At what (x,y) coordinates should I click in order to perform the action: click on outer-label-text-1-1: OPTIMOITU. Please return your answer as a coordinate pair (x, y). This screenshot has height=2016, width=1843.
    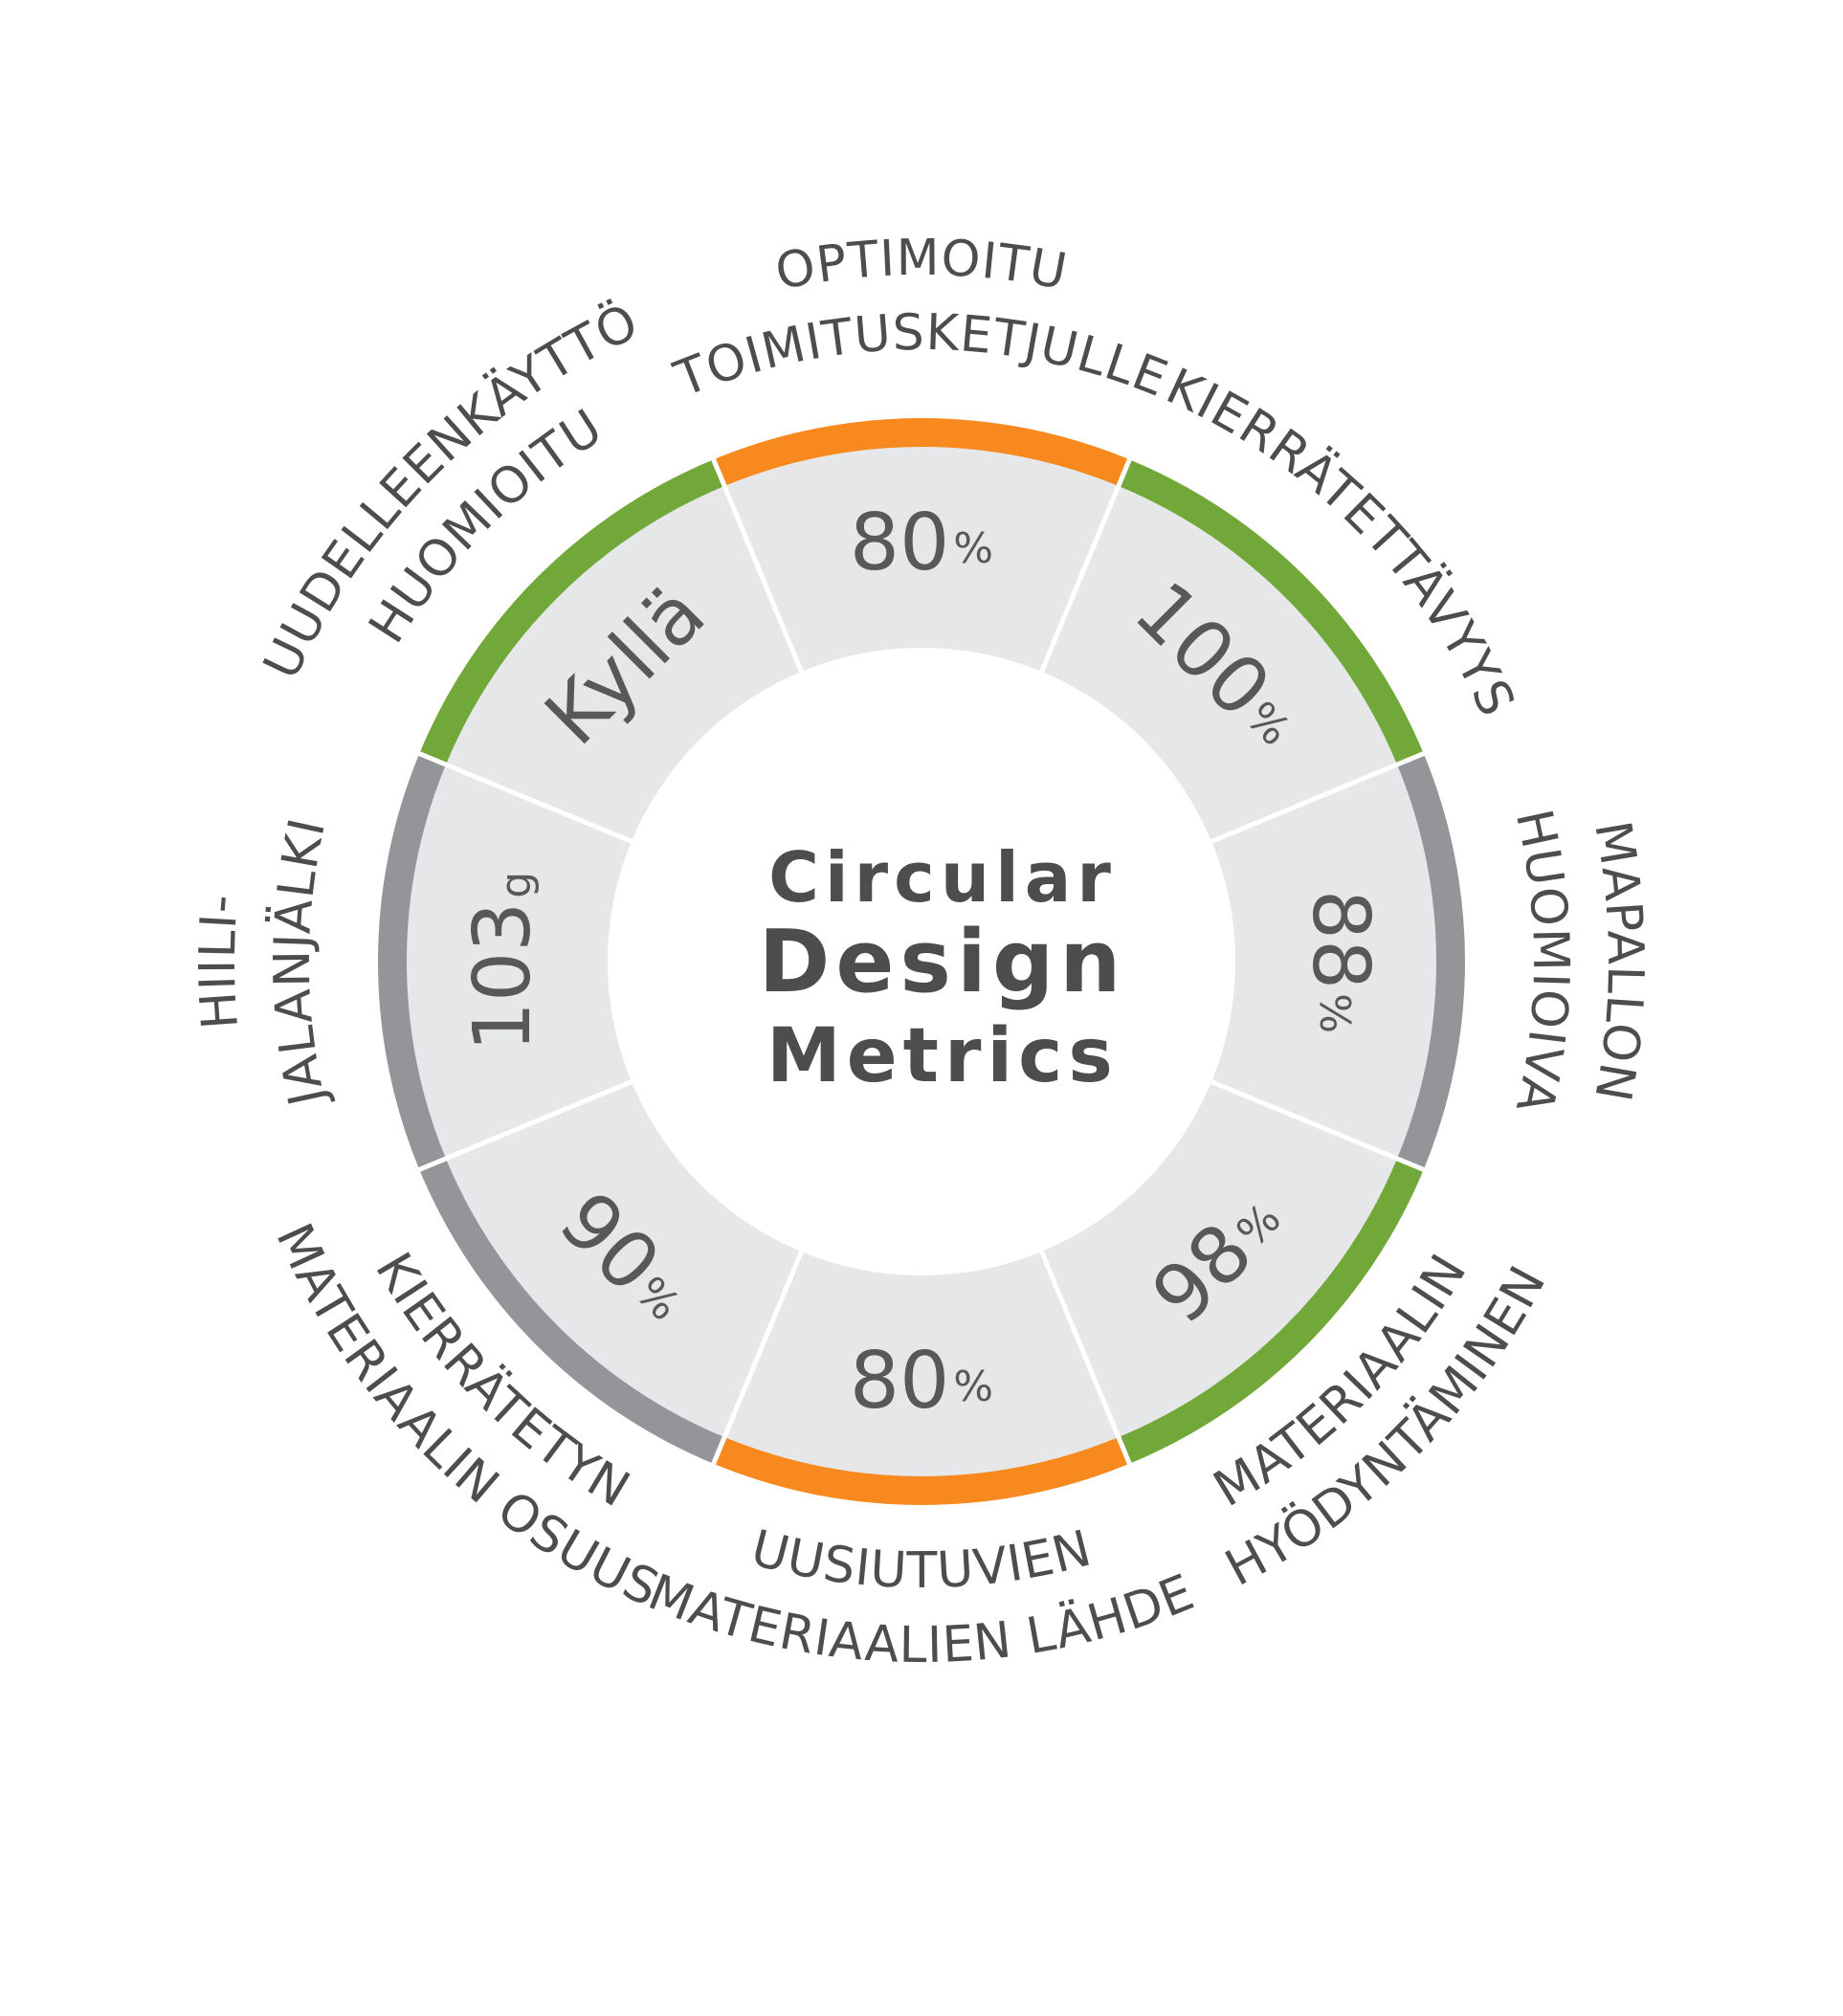
    Looking at the image, I should click on (921, 265).